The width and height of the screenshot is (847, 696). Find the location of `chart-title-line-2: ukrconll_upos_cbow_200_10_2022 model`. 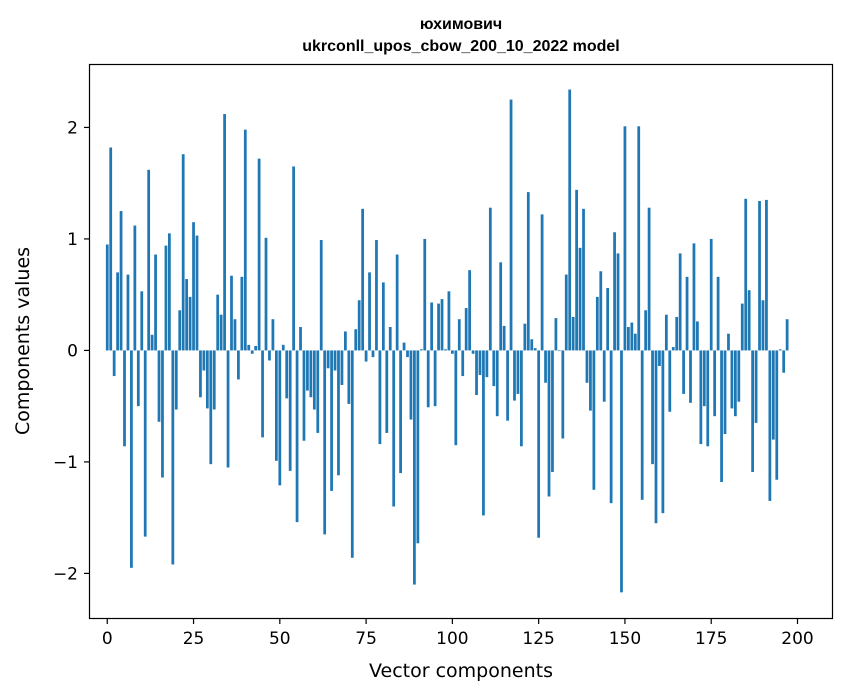

chart-title-line-2: ukrconll_upos_cbow_200_10_2022 model is located at coordinates (460, 46).